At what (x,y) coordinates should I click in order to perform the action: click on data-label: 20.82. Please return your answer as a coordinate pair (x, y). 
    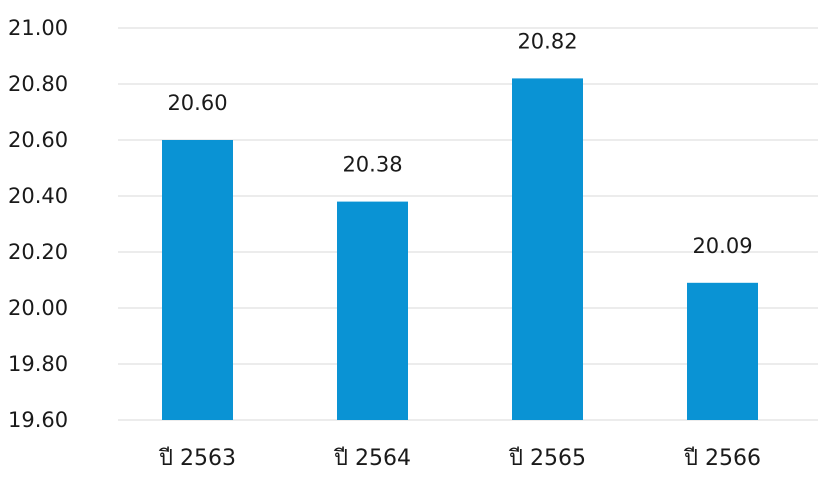
    Looking at the image, I should click on (547, 41).